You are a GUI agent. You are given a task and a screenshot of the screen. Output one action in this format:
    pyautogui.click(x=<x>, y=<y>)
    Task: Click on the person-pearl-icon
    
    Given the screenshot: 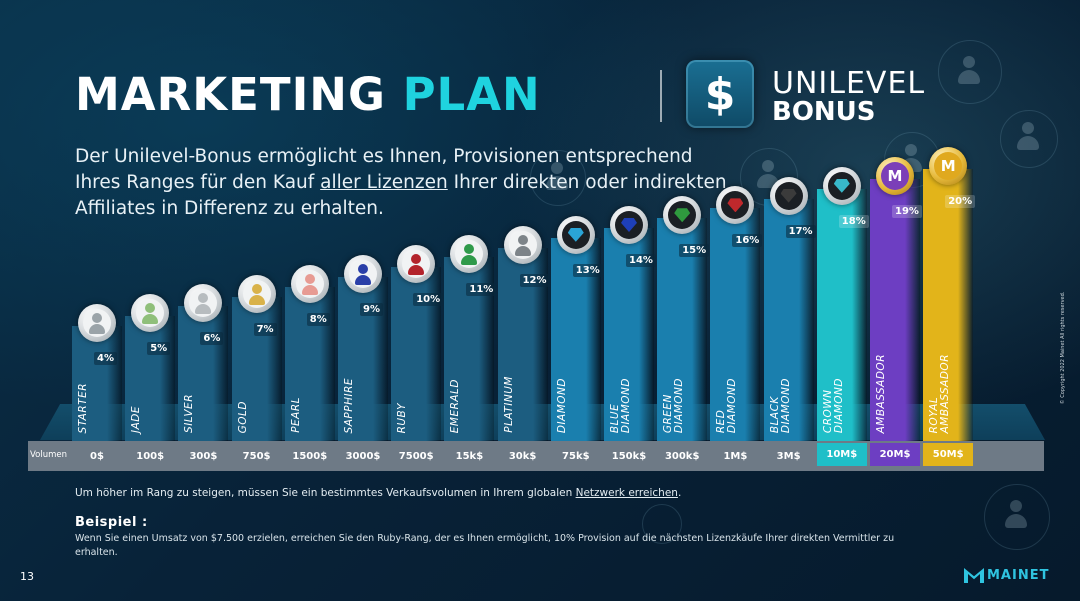 What is the action you would take?
    pyautogui.click(x=309, y=283)
    